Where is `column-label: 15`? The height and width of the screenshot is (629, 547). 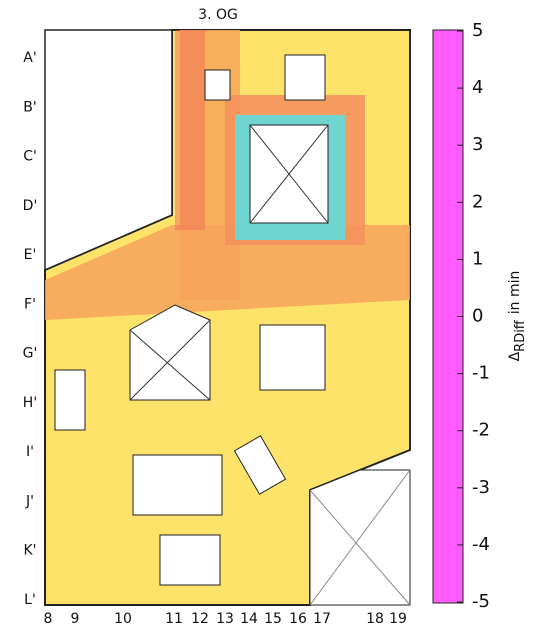
column-label: 15 is located at coordinates (273, 619).